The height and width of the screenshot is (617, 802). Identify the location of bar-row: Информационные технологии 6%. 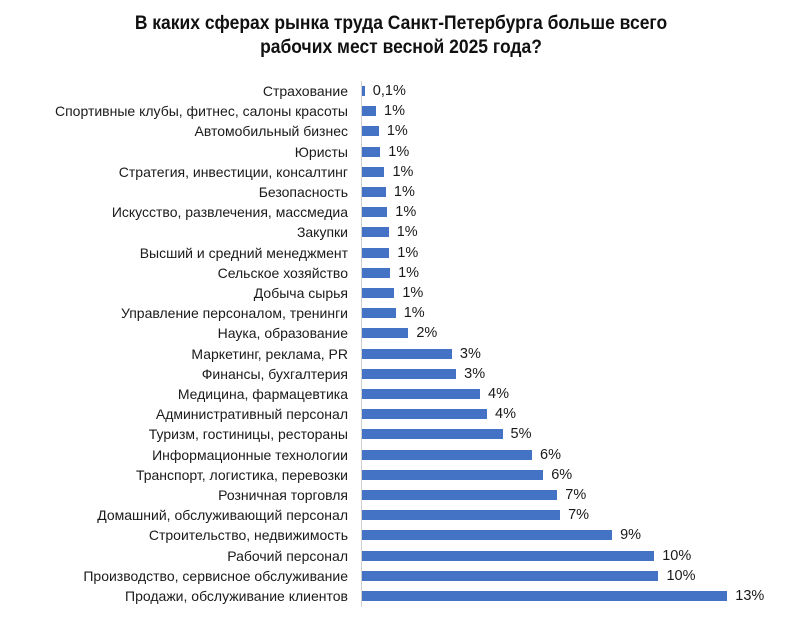
(401, 455).